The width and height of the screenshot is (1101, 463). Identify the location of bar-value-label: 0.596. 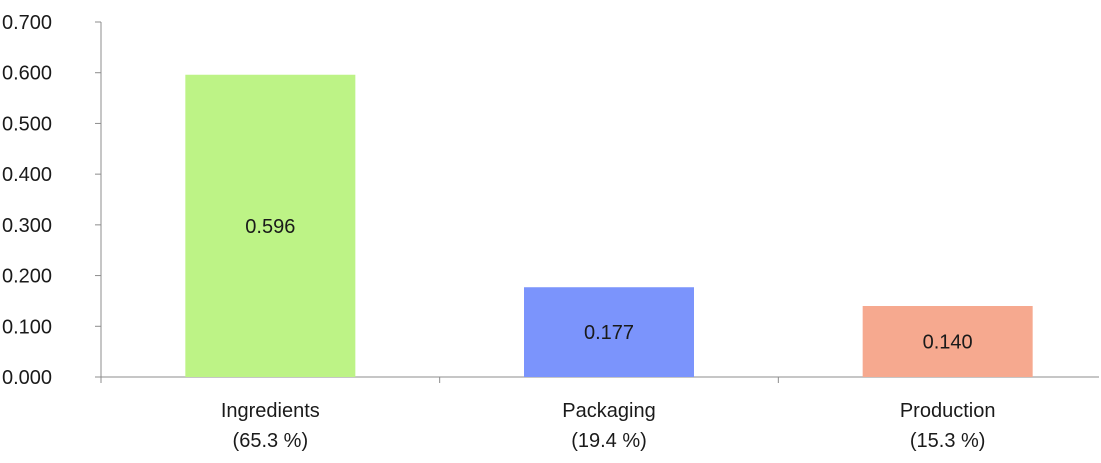
(270, 227).